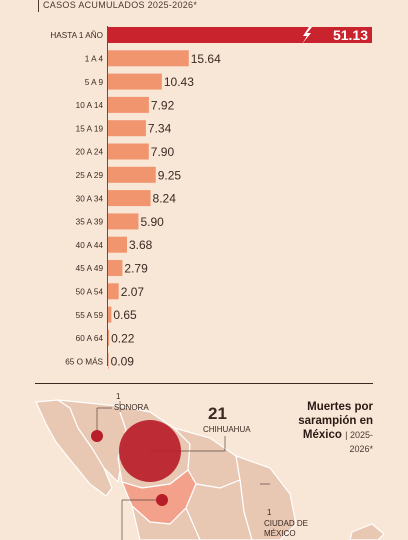 The height and width of the screenshot is (540, 408). Describe the element at coordinates (90, 175) in the screenshot. I see `category-label: 25 A 29` at that location.